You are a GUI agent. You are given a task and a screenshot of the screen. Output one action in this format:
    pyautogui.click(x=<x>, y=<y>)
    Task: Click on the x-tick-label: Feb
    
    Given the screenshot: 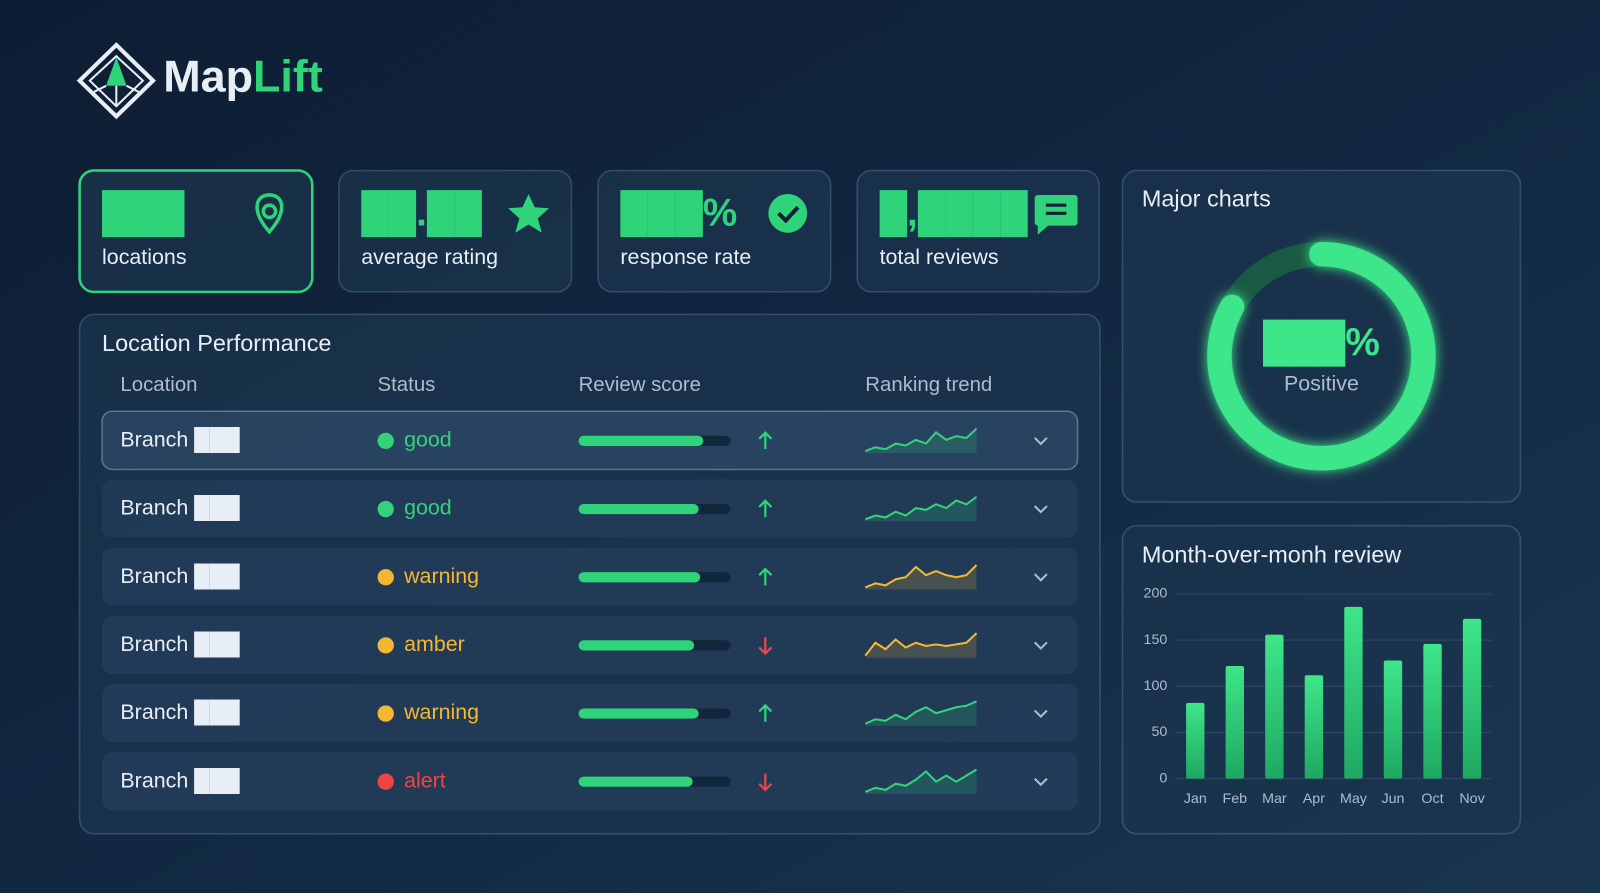 What is the action you would take?
    pyautogui.click(x=1235, y=799)
    